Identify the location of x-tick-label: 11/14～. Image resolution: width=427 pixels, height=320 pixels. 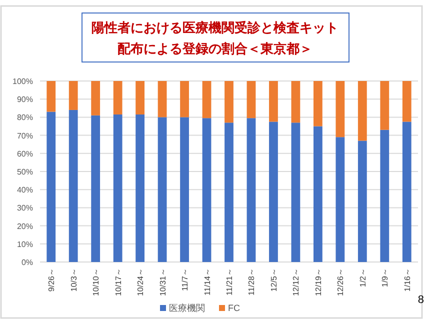
(207, 282).